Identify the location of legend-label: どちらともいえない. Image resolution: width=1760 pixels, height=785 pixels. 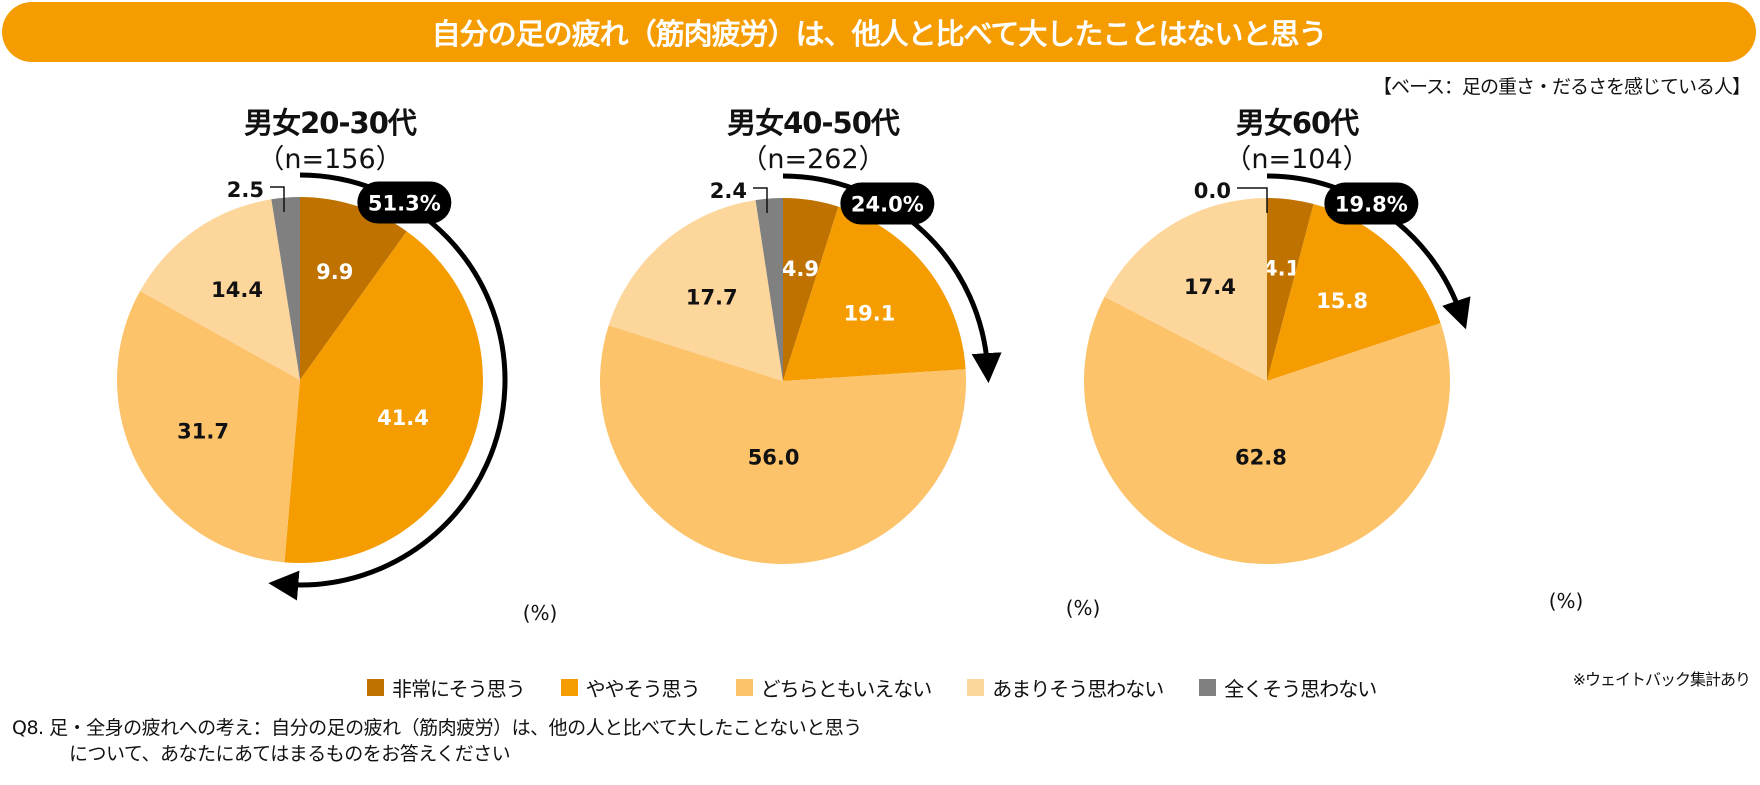
(846, 689).